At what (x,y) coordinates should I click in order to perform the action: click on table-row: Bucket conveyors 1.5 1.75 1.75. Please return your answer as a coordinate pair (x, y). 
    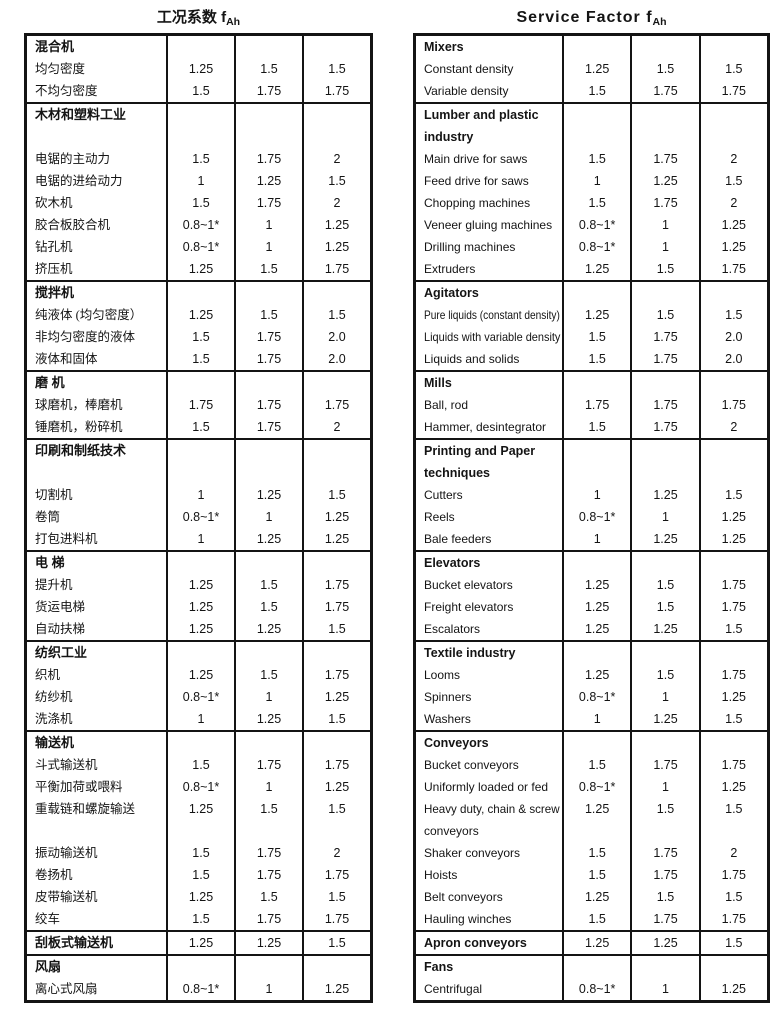
    Looking at the image, I should click on (591, 765).